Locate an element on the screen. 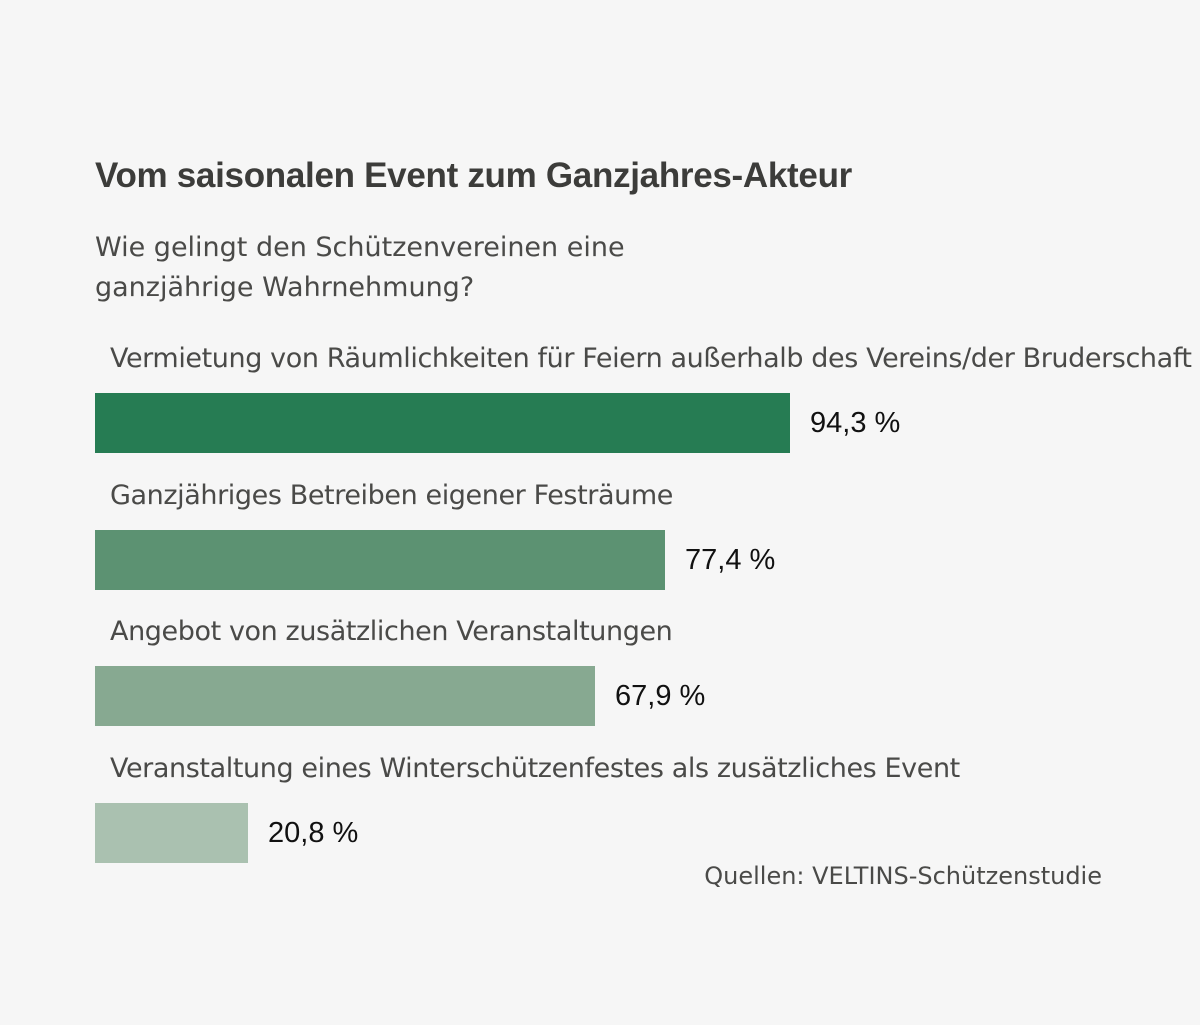  value-label: 77,4 % is located at coordinates (730, 560).